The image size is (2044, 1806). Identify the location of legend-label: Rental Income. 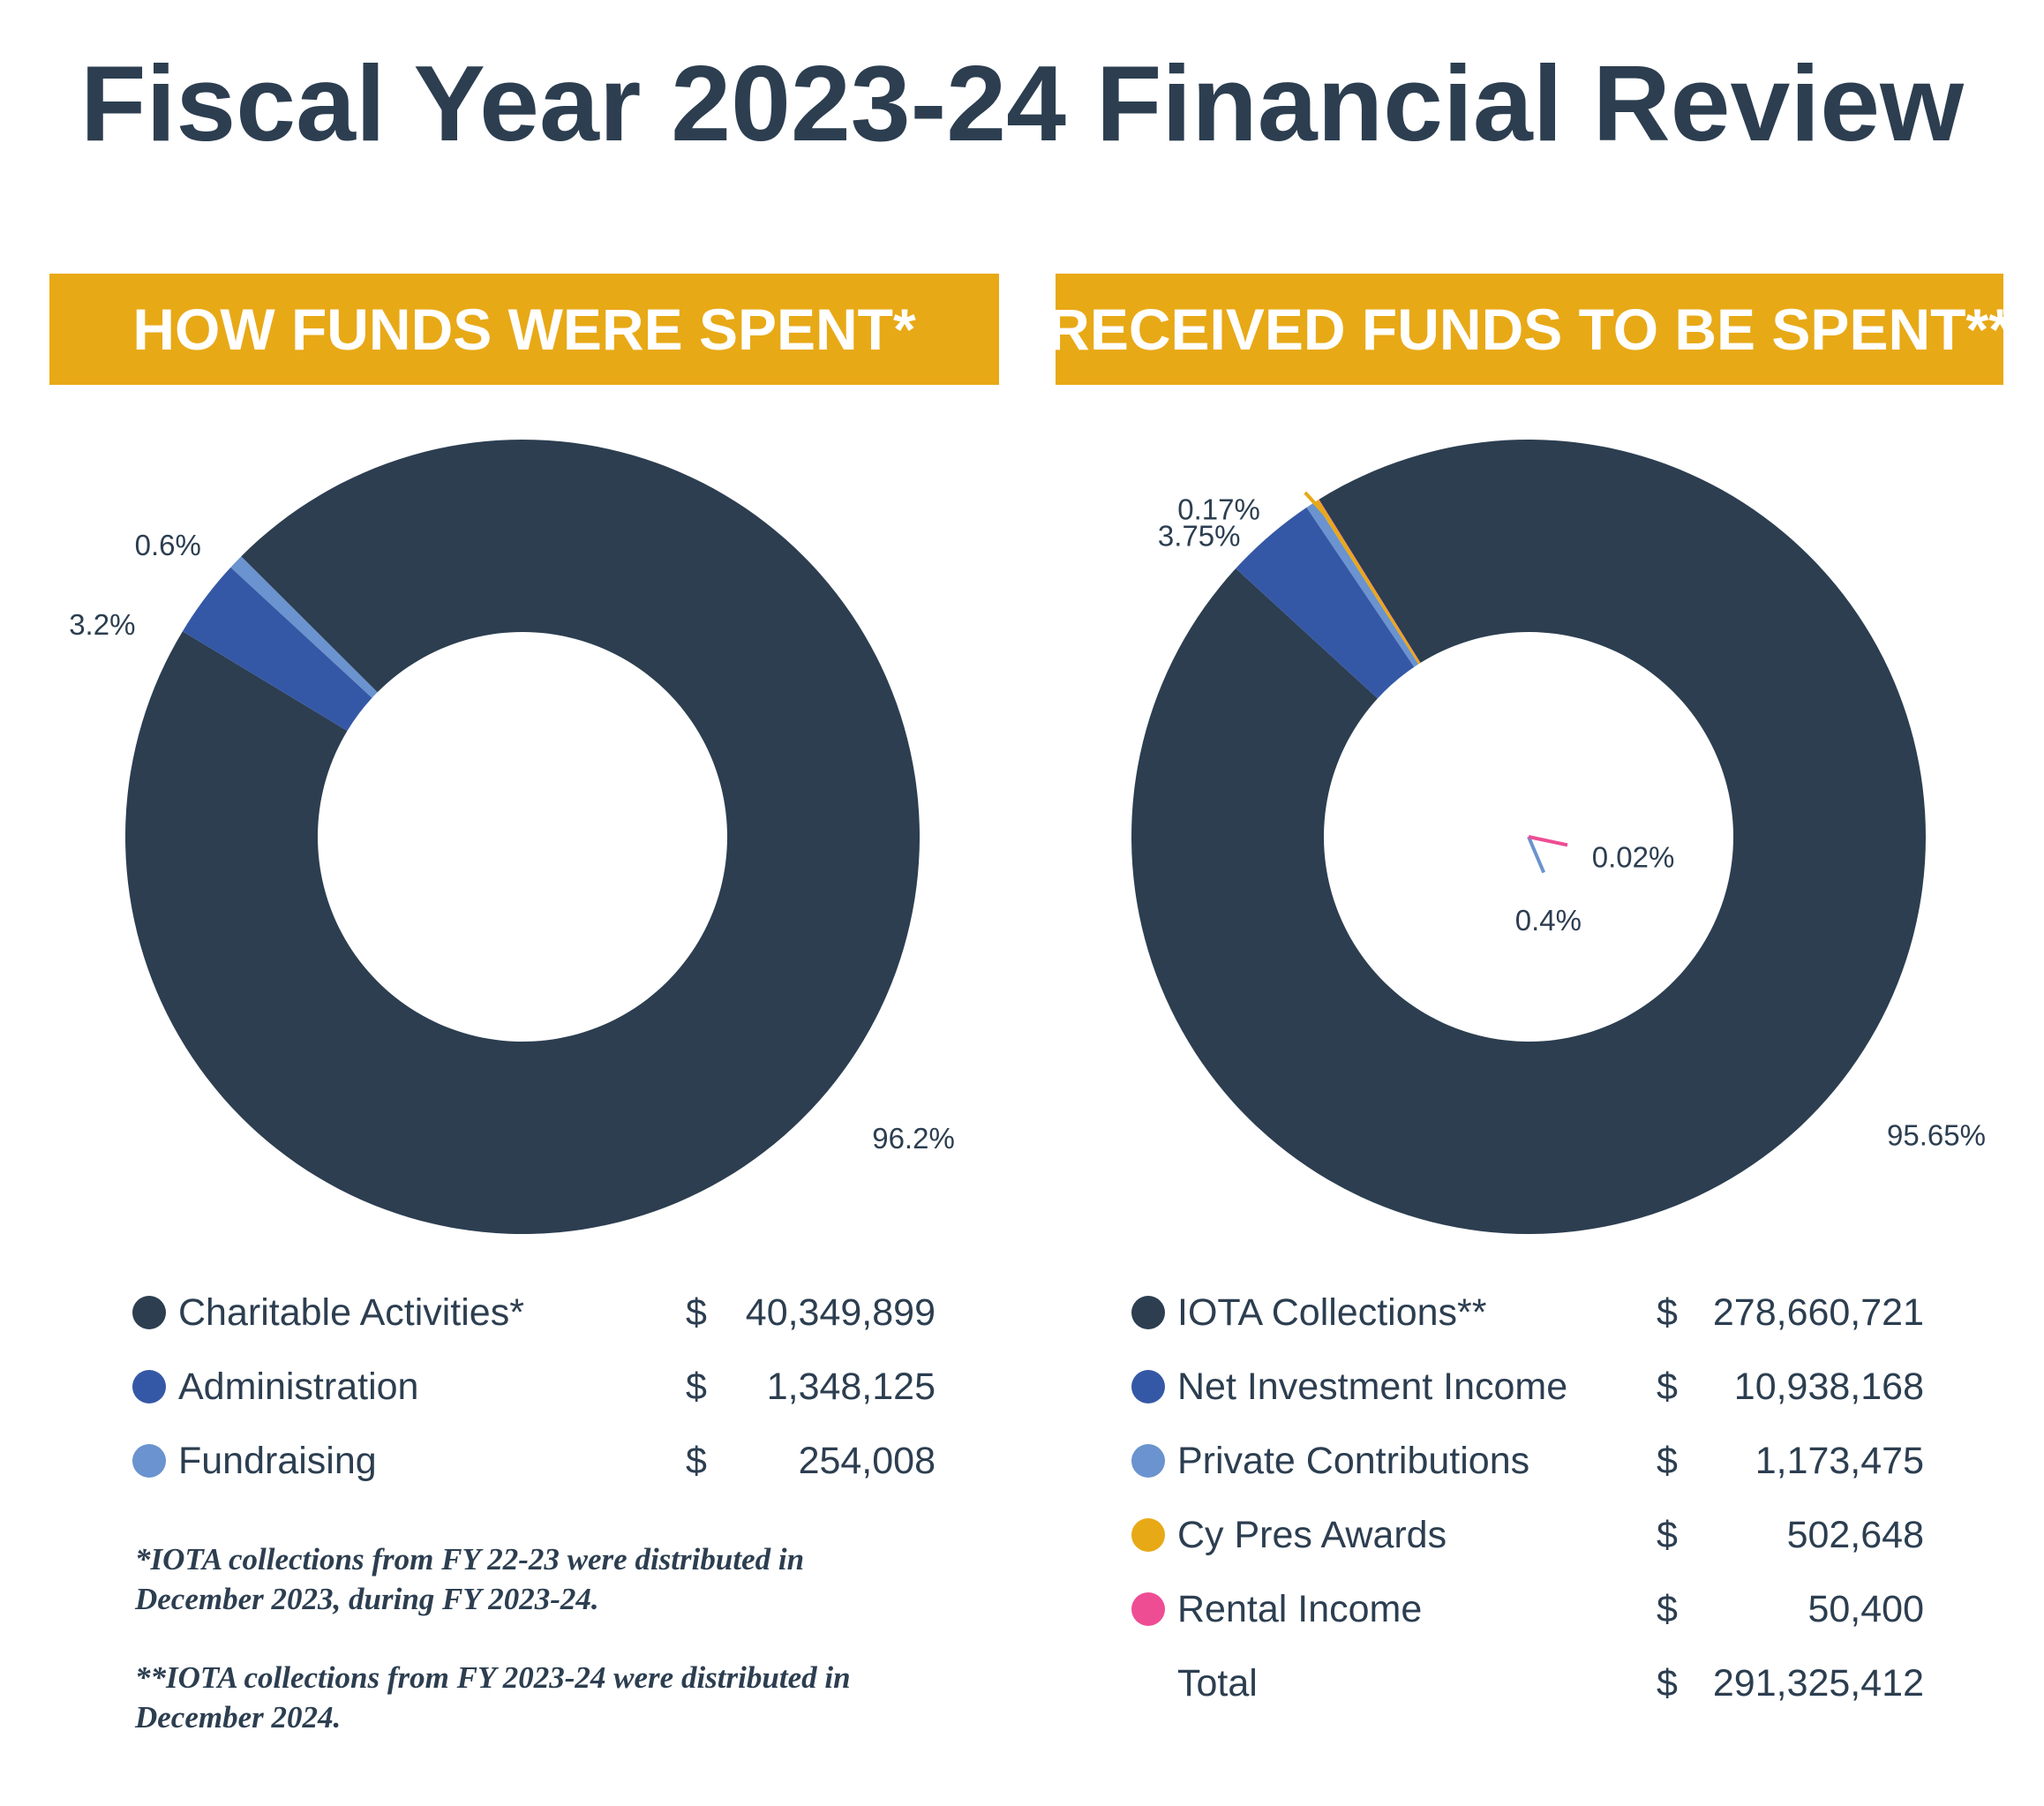
(1300, 1608).